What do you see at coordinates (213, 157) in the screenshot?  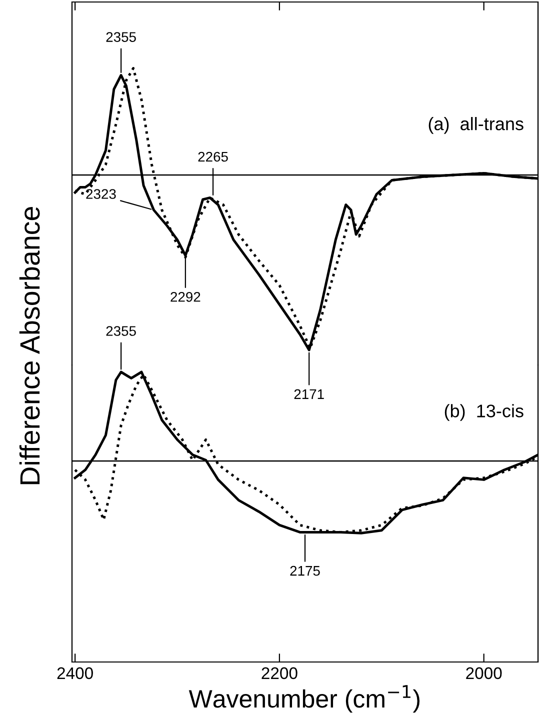 I see `annotation: 2265` at bounding box center [213, 157].